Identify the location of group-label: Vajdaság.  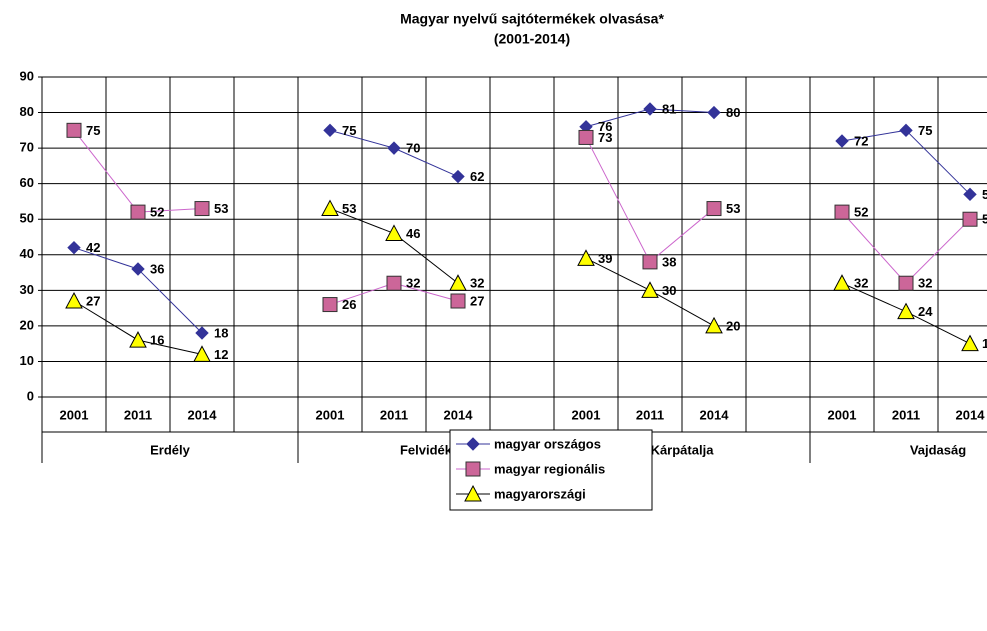
(938, 449).